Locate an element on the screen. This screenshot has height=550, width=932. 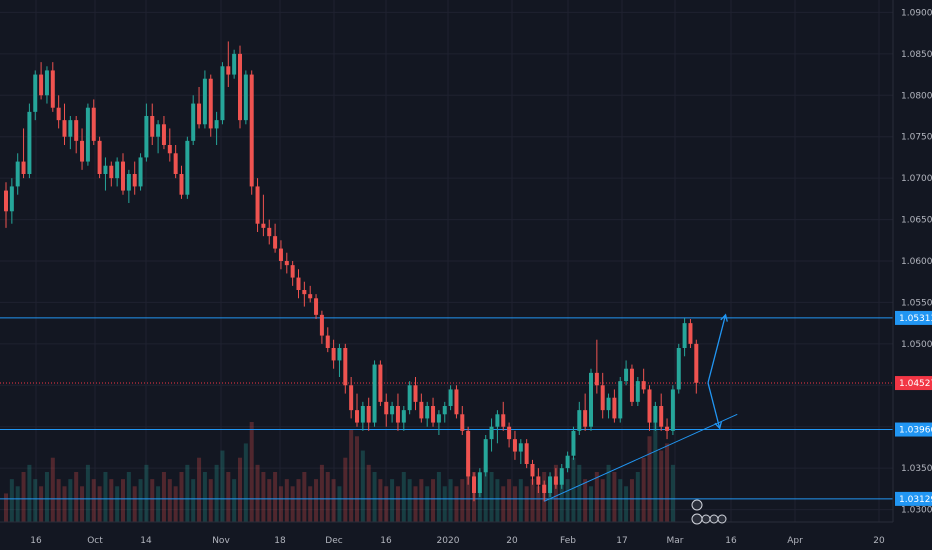
time-tick-label: Apr is located at coordinates (795, 541).